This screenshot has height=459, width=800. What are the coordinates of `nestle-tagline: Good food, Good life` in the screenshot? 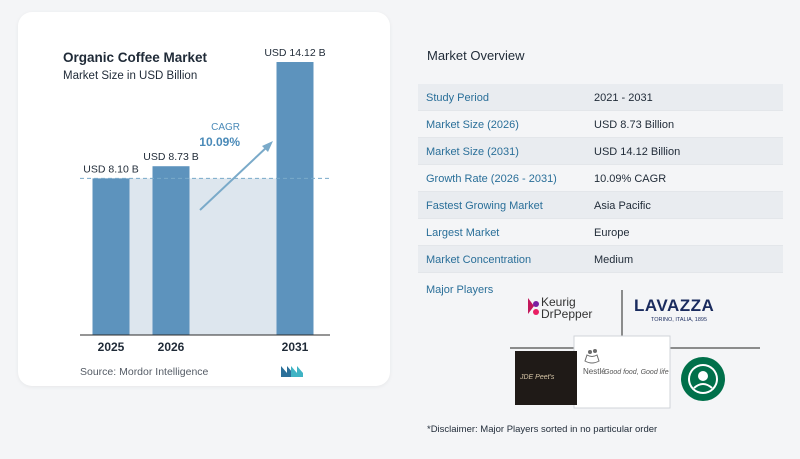 It's located at (636, 372).